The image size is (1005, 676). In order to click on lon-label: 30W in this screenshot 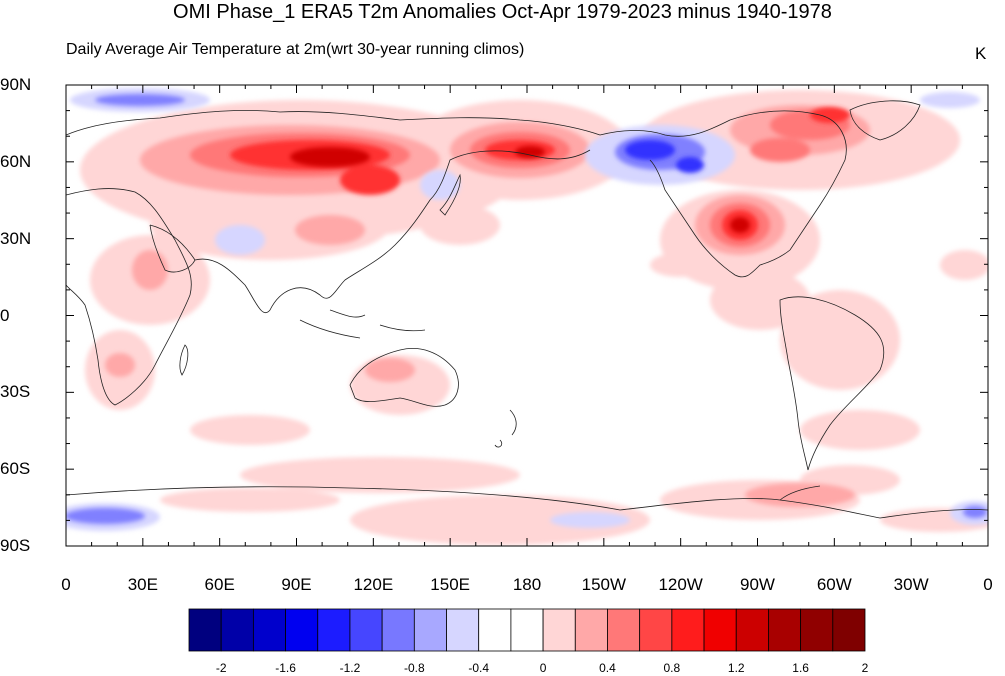, I will do `click(911, 584)`.